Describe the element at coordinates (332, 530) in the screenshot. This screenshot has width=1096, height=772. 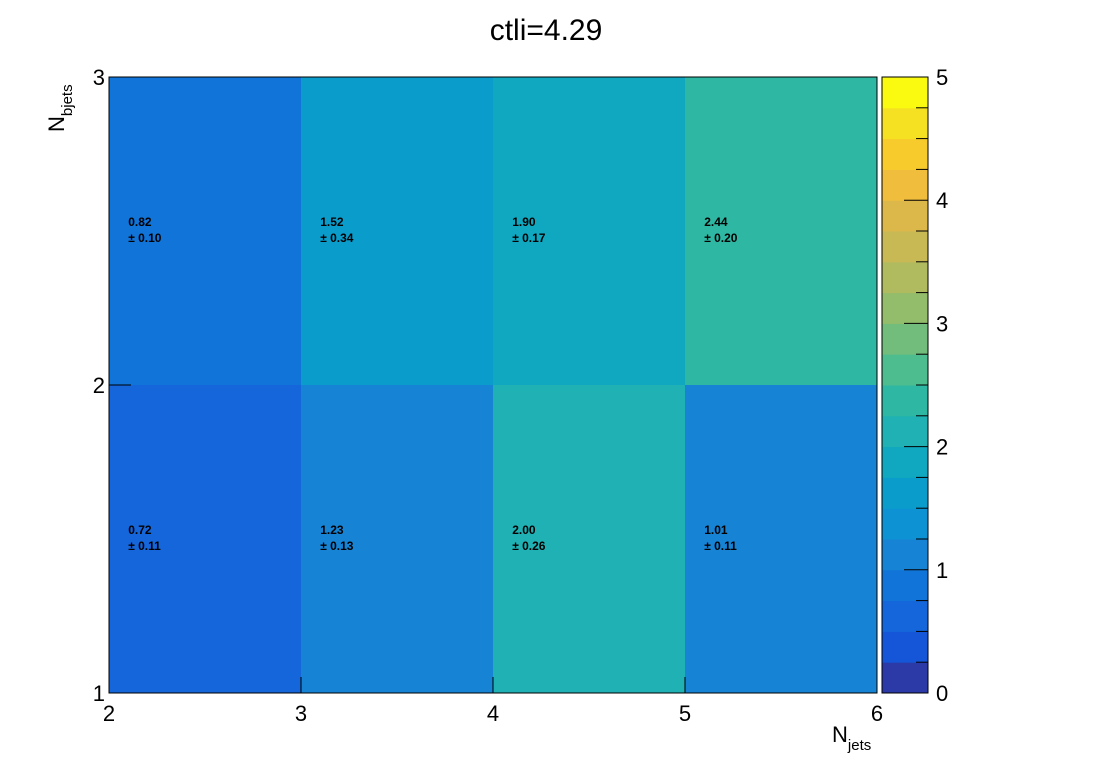
I see `cell-value-1: 1.23` at that location.